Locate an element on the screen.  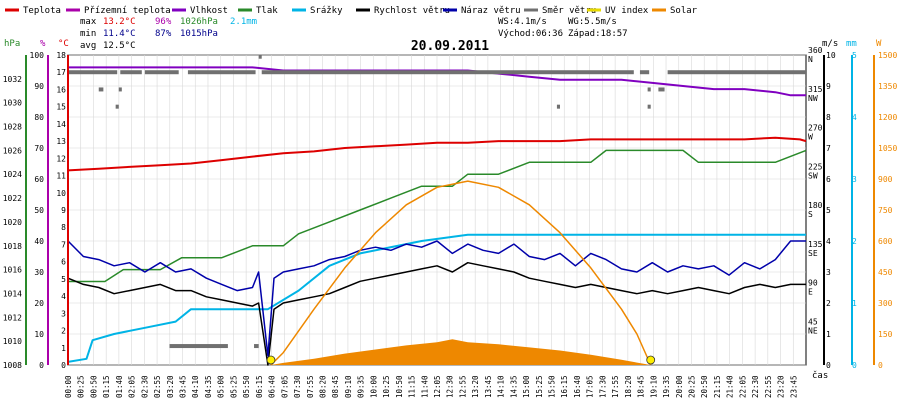
x-tick-label: 03:20 is located at coordinates (170, 386).